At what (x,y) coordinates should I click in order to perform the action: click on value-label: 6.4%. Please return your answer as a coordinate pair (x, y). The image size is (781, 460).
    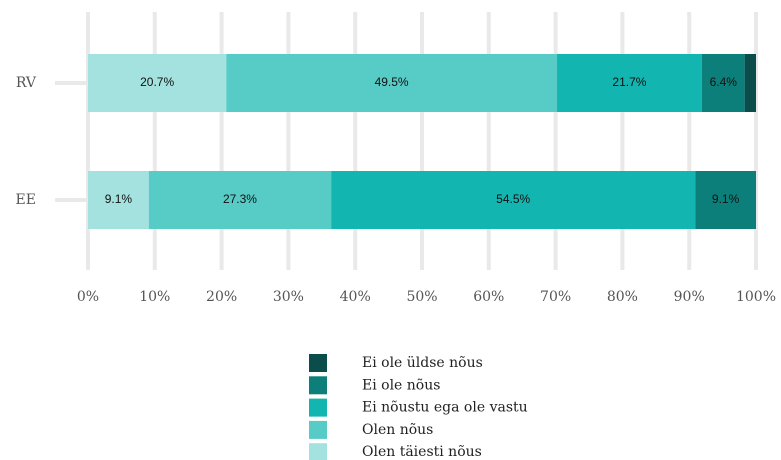
    Looking at the image, I should click on (724, 82).